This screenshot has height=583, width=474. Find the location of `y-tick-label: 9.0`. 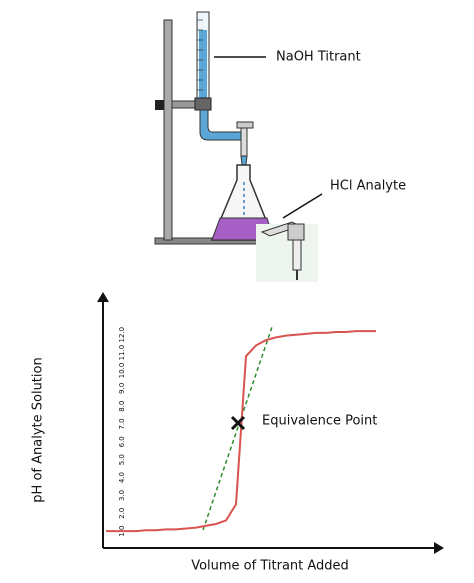

y-tick-label: 9.0 is located at coordinates (122, 388).